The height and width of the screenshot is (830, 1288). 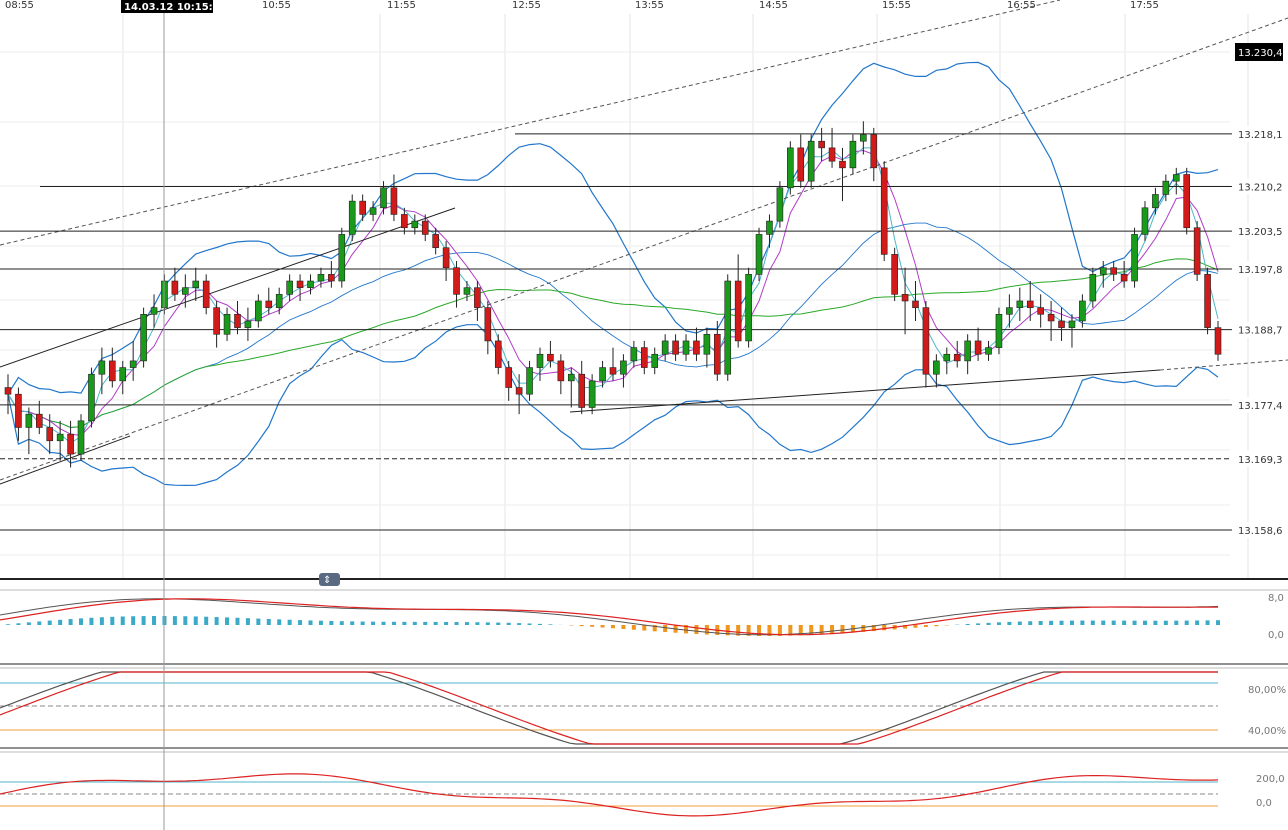 I want to click on splitter-handle, so click(x=329, y=579).